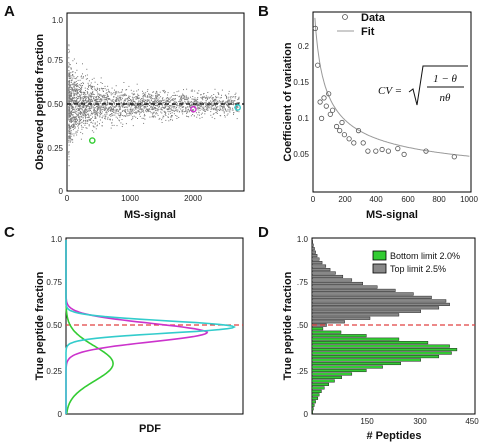 The height and width of the screenshot is (443, 500). Describe the element at coordinates (439, 199) in the screenshot. I see `panel-b-xtick: 800` at that location.